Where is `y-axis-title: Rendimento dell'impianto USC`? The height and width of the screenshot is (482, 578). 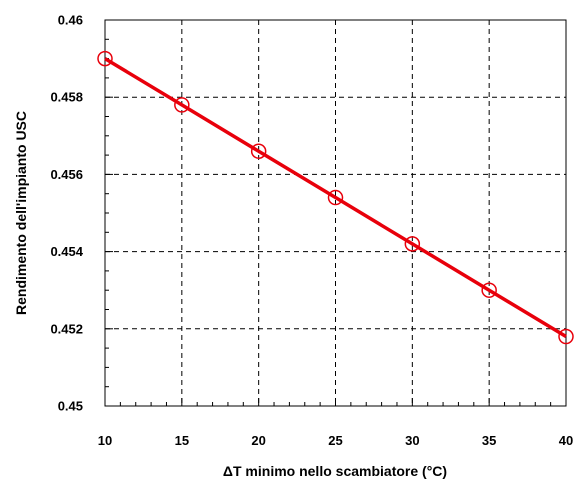 y-axis-title: Rendimento dell'impianto USC is located at coordinates (21, 213).